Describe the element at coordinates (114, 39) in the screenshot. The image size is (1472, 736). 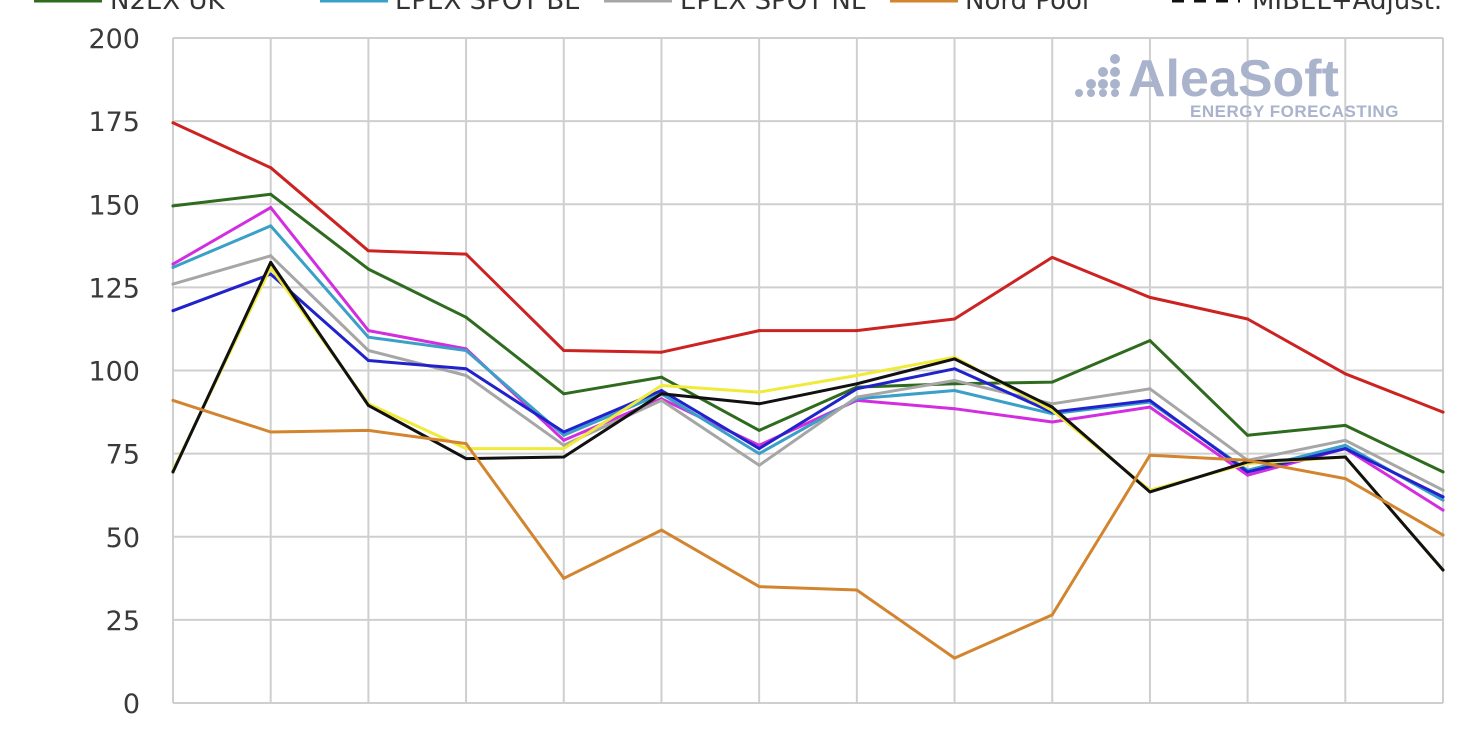
I see `y-tick-label: 200` at that location.